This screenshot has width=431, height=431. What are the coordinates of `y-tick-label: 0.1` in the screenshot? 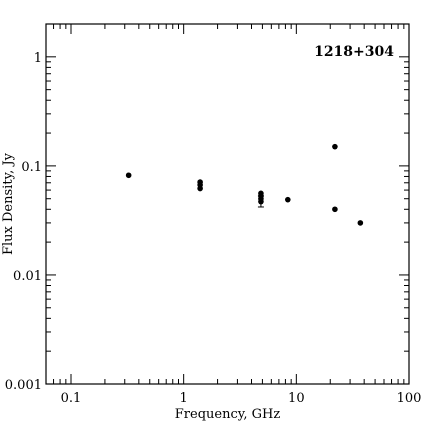 It's located at (31, 167).